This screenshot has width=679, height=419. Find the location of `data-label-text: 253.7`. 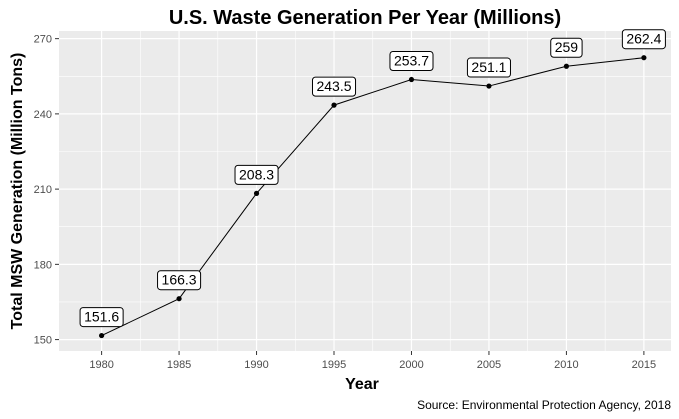

data-label-text: 253.7 is located at coordinates (411, 61).